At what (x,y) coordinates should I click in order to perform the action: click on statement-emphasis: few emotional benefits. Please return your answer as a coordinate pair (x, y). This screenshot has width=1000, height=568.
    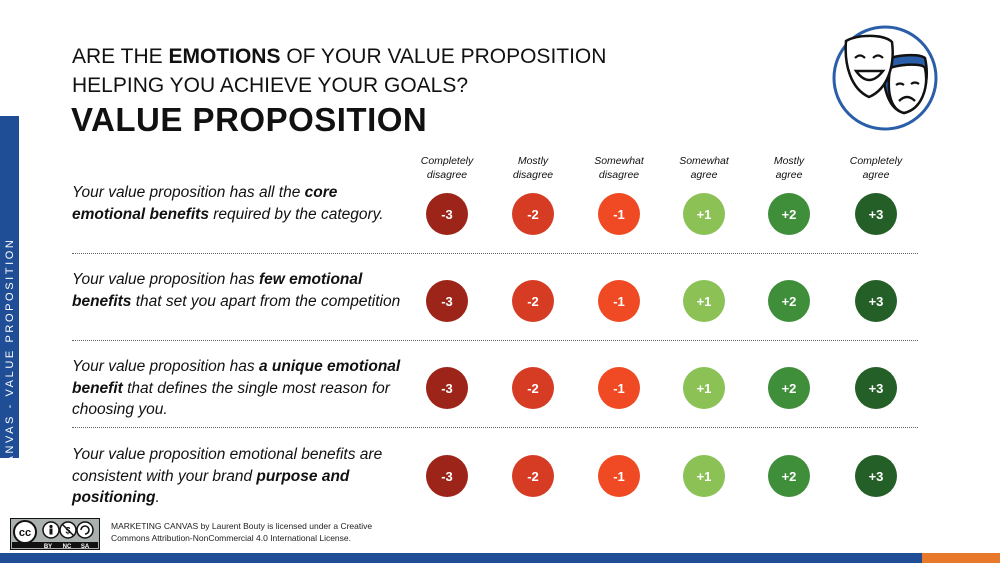
    Looking at the image, I should click on (217, 290).